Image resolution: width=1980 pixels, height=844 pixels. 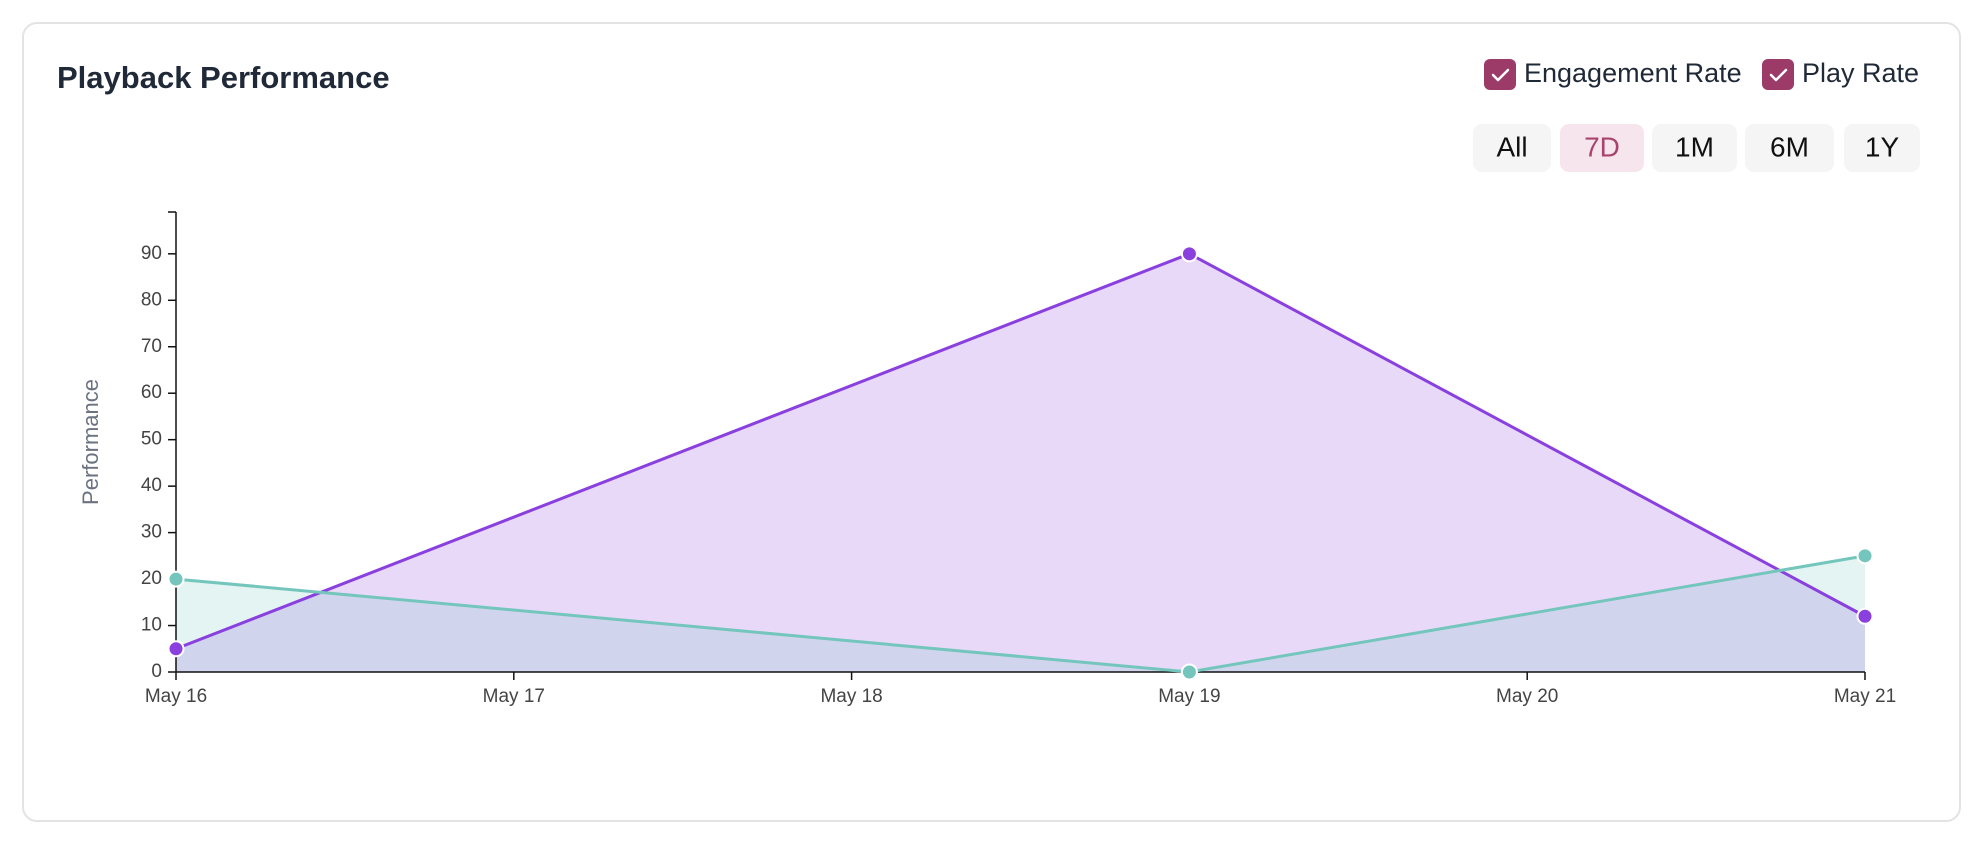 What do you see at coordinates (223, 77) in the screenshot?
I see `chart-title: Playback Performance` at bounding box center [223, 77].